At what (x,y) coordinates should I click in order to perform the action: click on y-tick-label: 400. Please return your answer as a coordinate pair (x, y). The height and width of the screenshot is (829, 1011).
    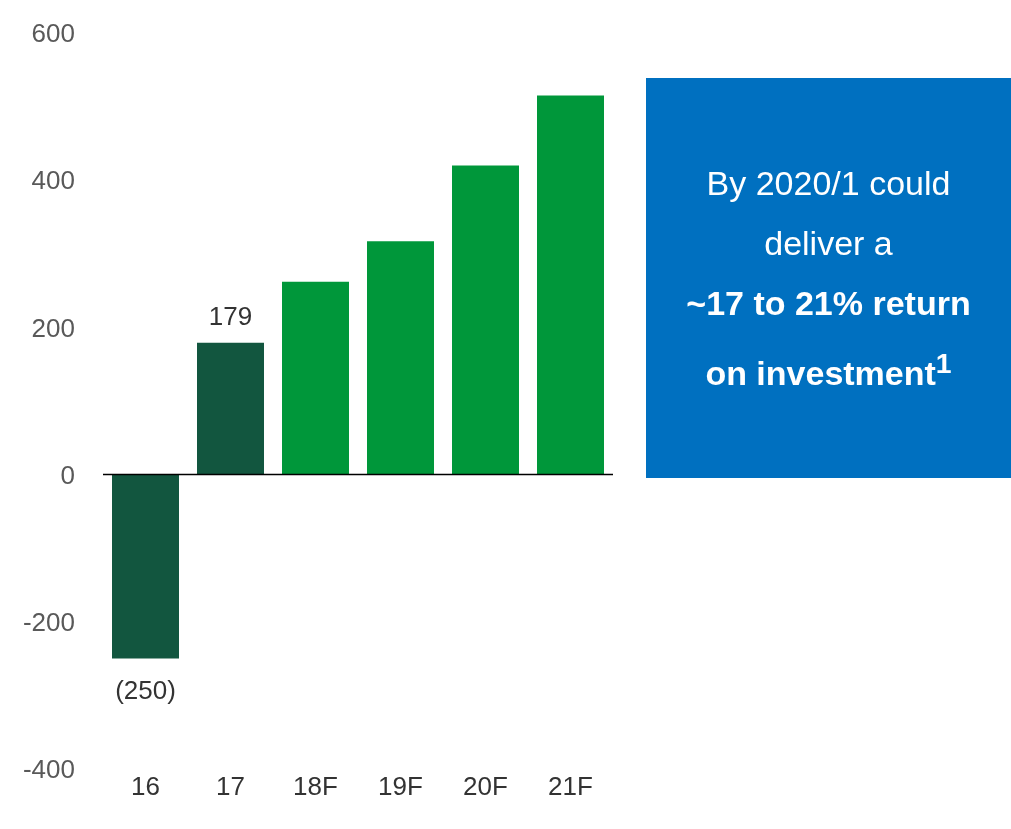
    Looking at the image, I should click on (53, 180).